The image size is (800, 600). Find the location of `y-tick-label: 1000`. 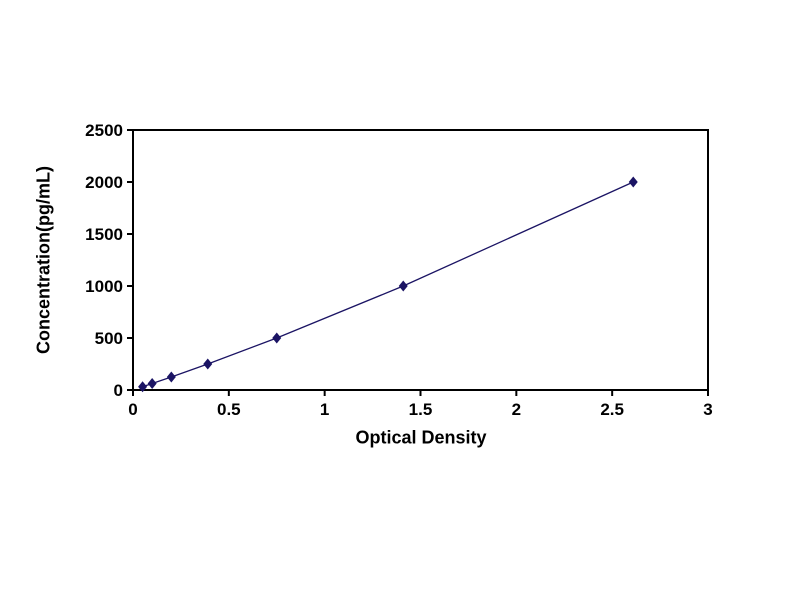

y-tick-label: 1000 is located at coordinates (104, 286).